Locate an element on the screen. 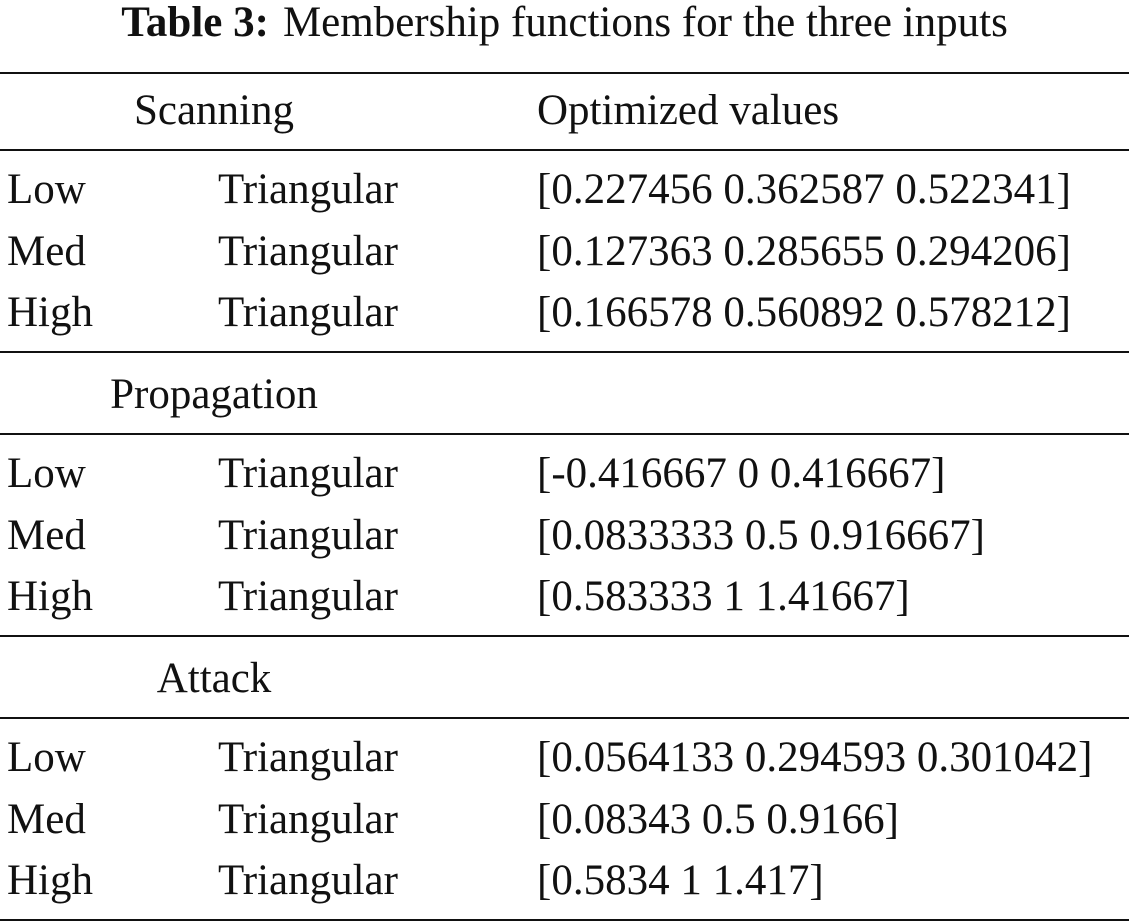  column-header: Optimized values is located at coordinates (688, 110).